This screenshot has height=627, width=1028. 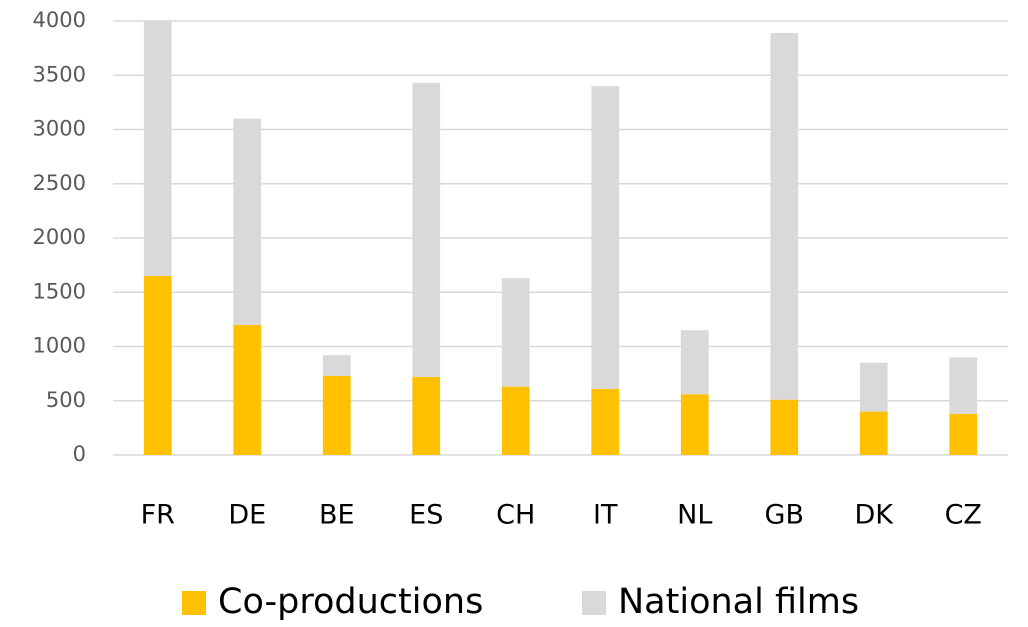 I want to click on x-tick-label: DK, so click(x=875, y=515).